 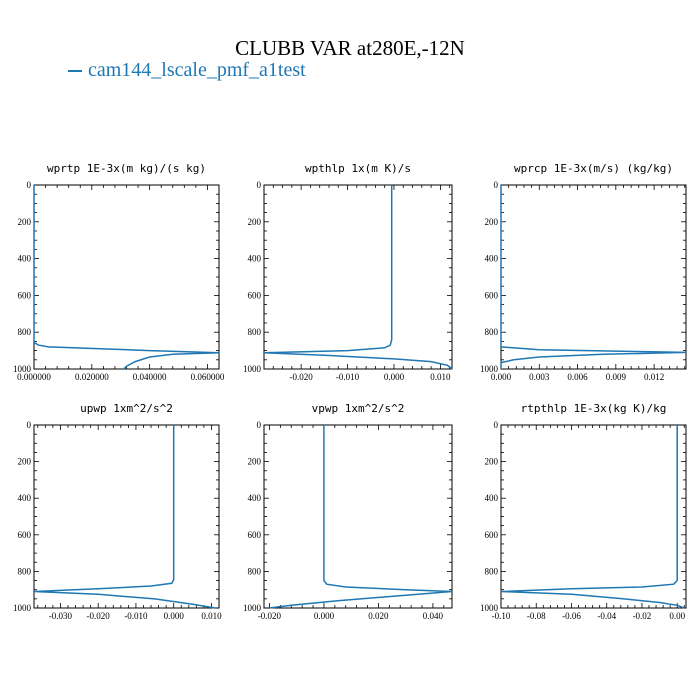 I want to click on x-tick-label: 0.020000, so click(x=92, y=377).